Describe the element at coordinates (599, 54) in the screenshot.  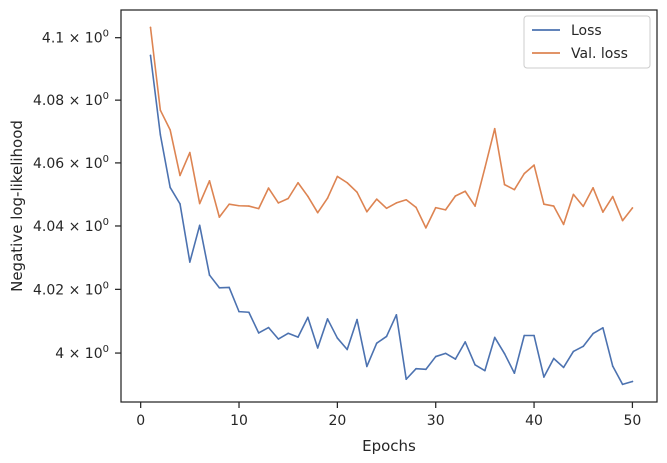
I see `legend-label-val-loss: Val. loss` at that location.